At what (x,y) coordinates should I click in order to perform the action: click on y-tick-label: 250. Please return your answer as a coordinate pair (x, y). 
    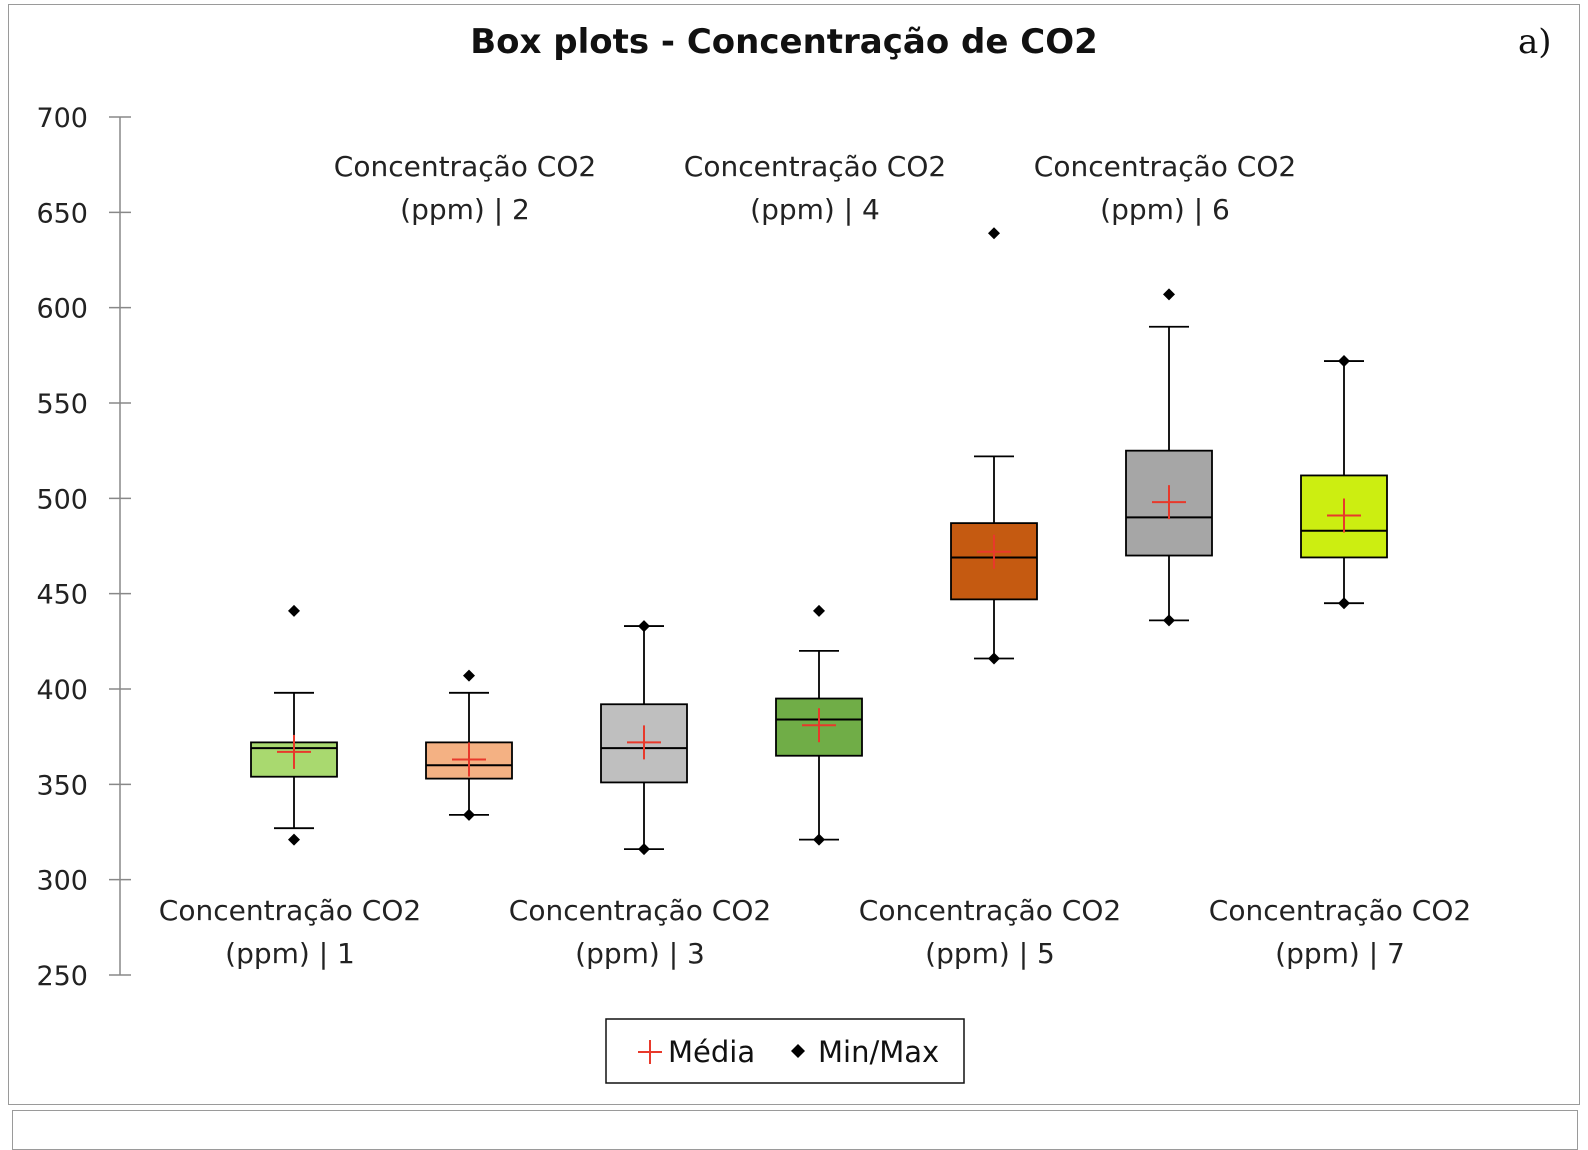
    Looking at the image, I should click on (62, 976).